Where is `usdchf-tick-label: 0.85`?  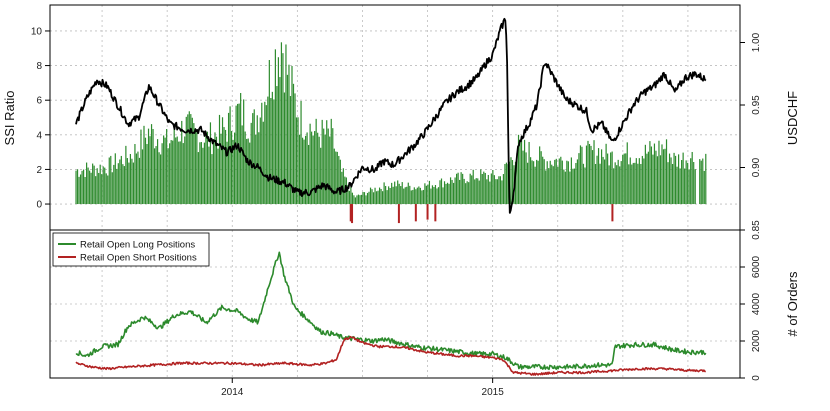 usdchf-tick-label: 0.85 is located at coordinates (756, 230).